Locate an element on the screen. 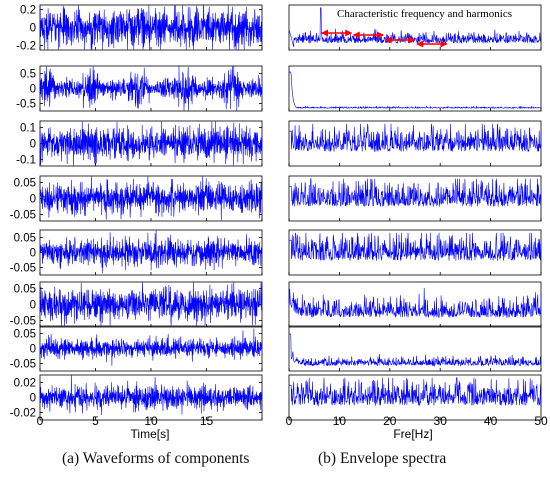 This screenshot has height=483, width=550. y-tick-label: -0.1 is located at coordinates (26, 161).